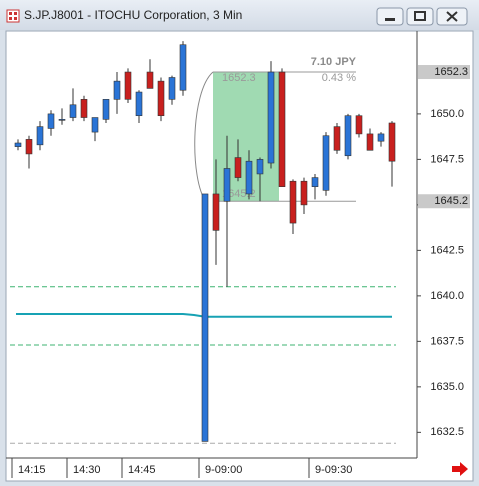  What do you see at coordinates (447, 159) in the screenshot?
I see `y-tick-label: 1647.5` at bounding box center [447, 159].